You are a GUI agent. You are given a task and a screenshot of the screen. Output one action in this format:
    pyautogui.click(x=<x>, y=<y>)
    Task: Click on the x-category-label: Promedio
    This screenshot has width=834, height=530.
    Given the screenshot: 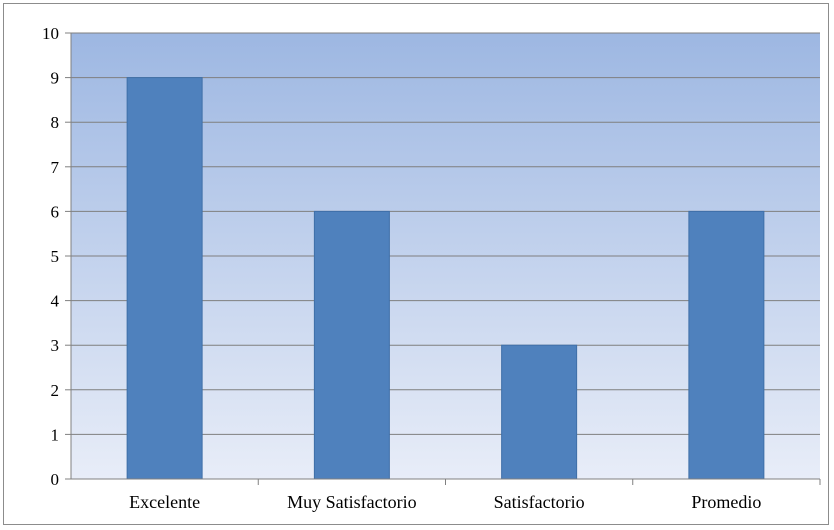 What is the action you would take?
    pyautogui.click(x=726, y=502)
    